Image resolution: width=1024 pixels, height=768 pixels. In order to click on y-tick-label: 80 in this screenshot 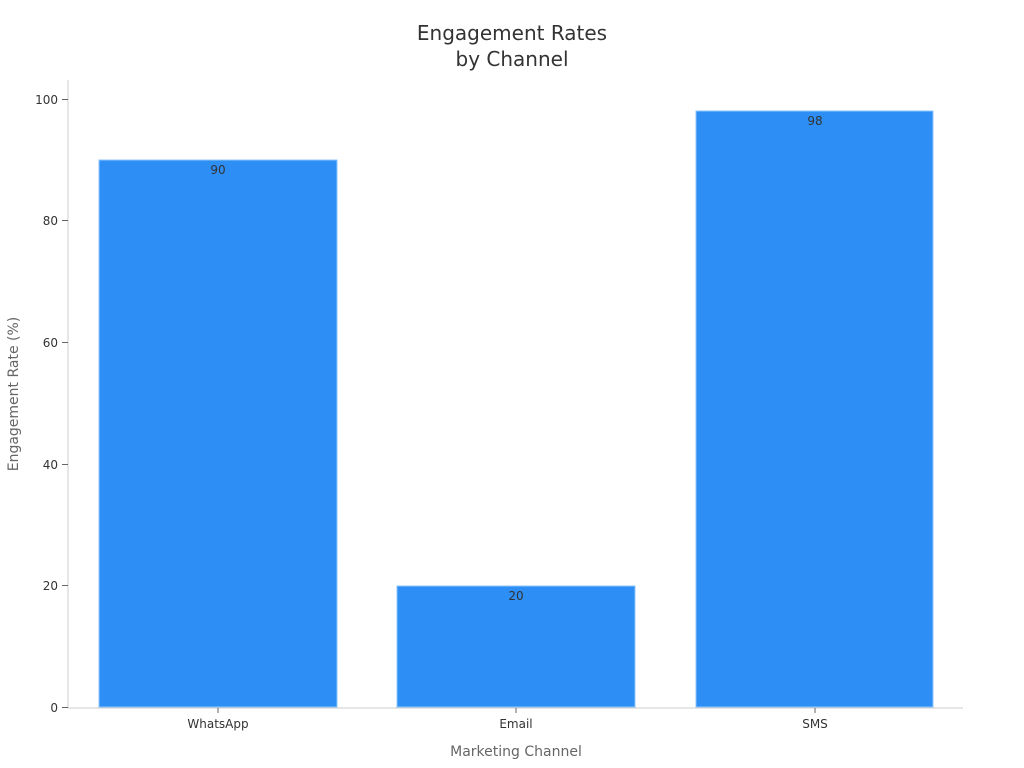, I will do `click(50, 221)`.